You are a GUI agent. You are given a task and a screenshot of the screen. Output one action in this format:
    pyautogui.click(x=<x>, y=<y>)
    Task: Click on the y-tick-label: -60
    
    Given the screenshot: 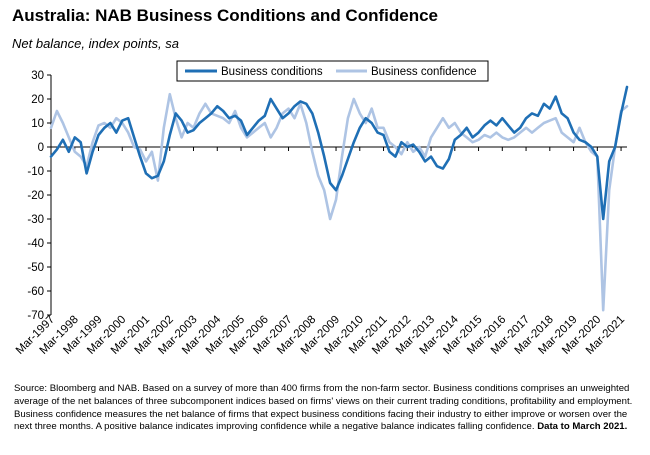 What is the action you would take?
    pyautogui.click(x=35, y=292)
    